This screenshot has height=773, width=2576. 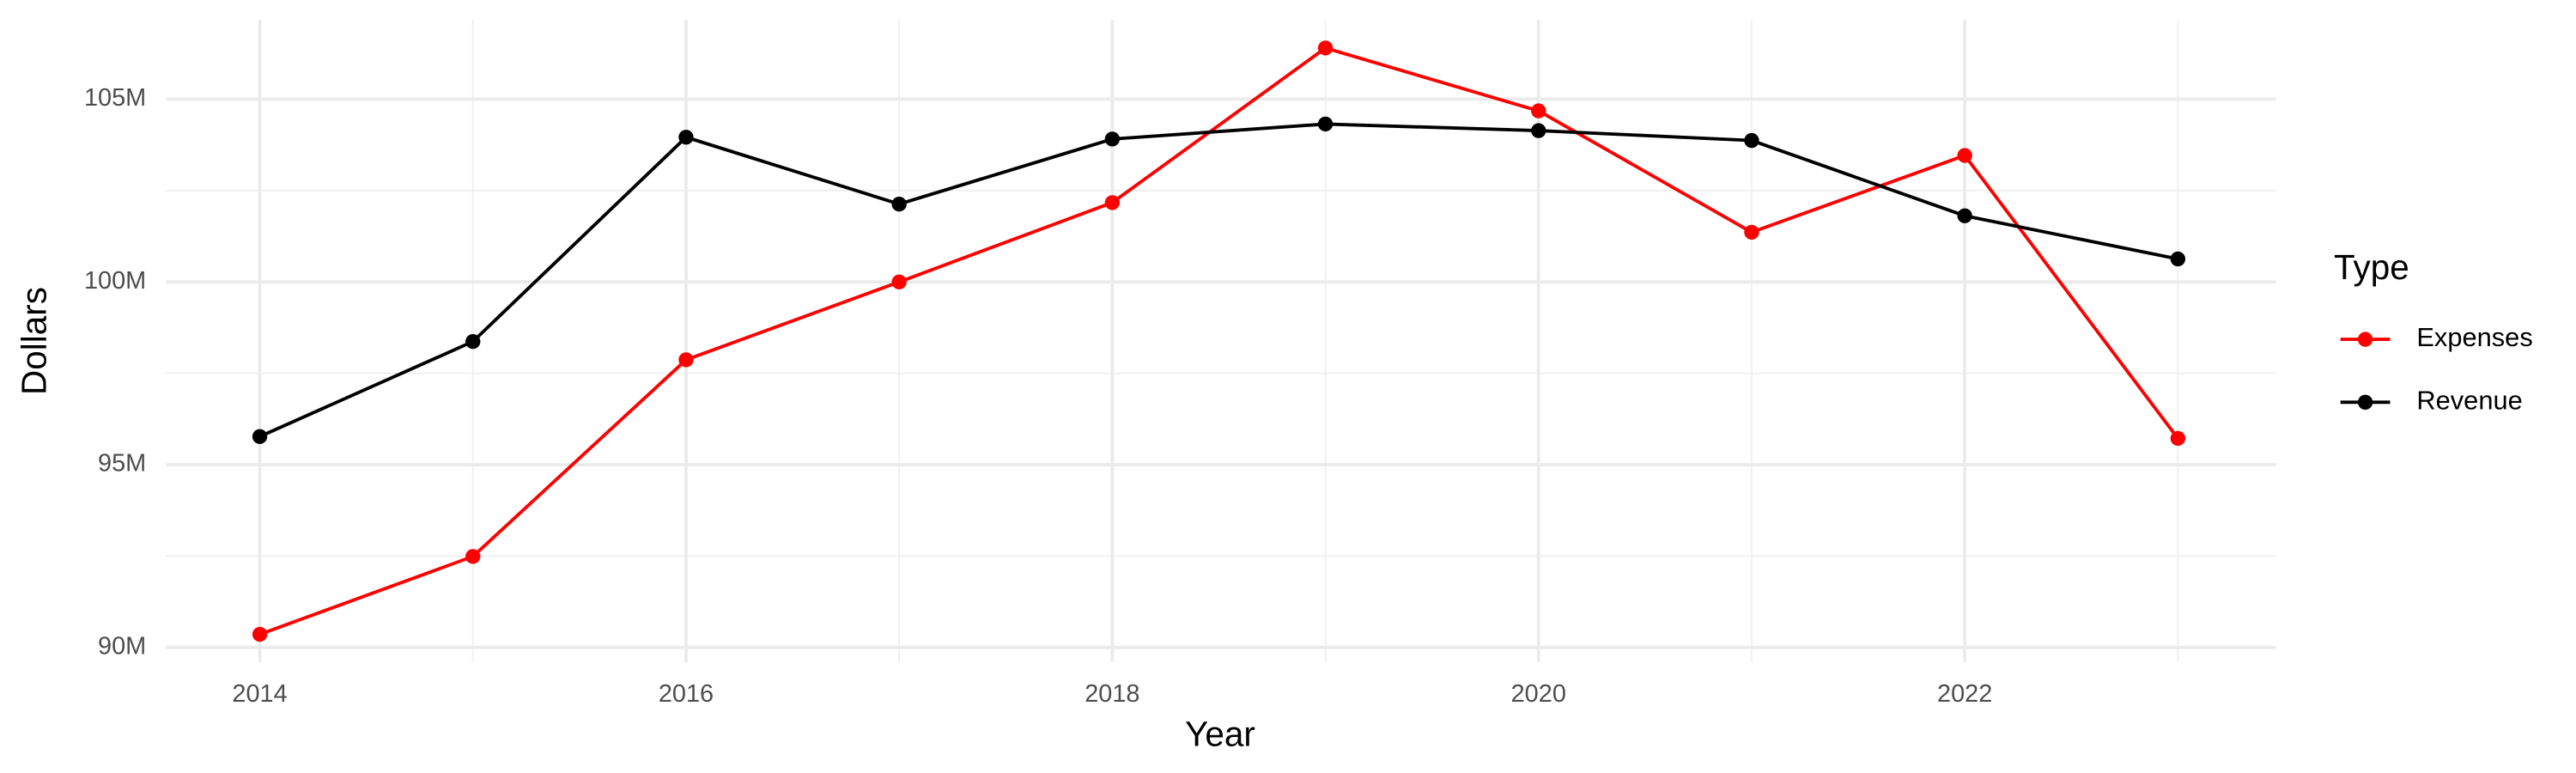 I want to click on y-tick-label: 95M, so click(x=122, y=464).